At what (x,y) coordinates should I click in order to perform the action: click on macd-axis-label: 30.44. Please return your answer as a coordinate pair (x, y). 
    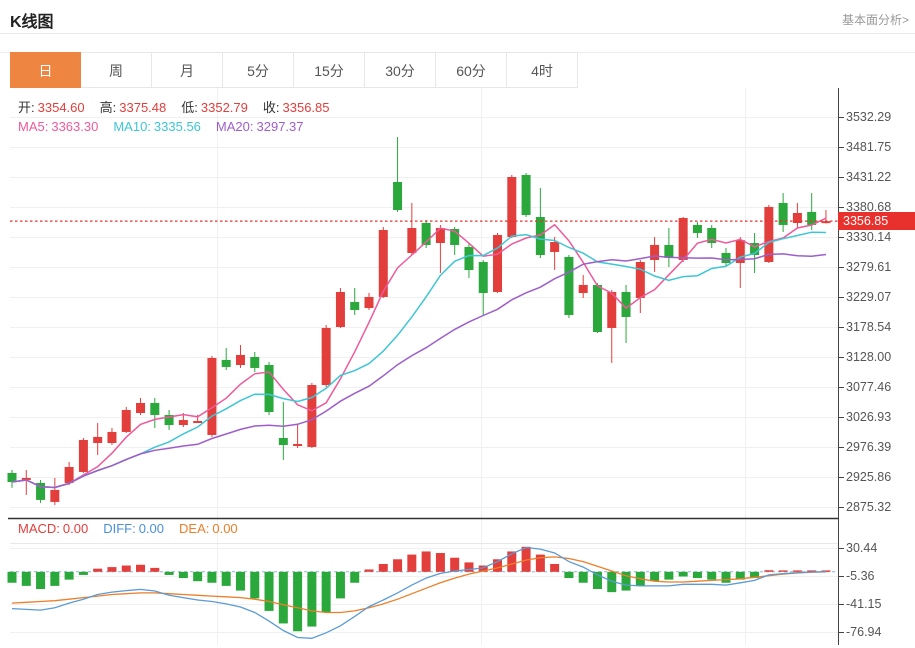
    Looking at the image, I should click on (862, 548).